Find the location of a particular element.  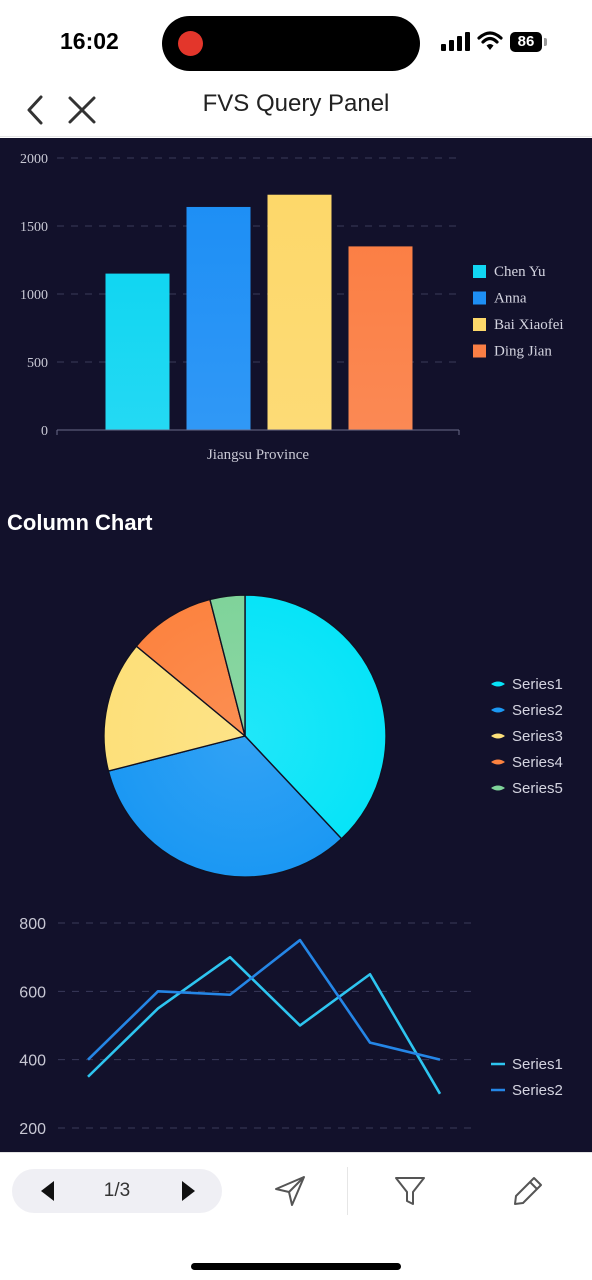

bar-legend-label: Chen Yu is located at coordinates (520, 272).